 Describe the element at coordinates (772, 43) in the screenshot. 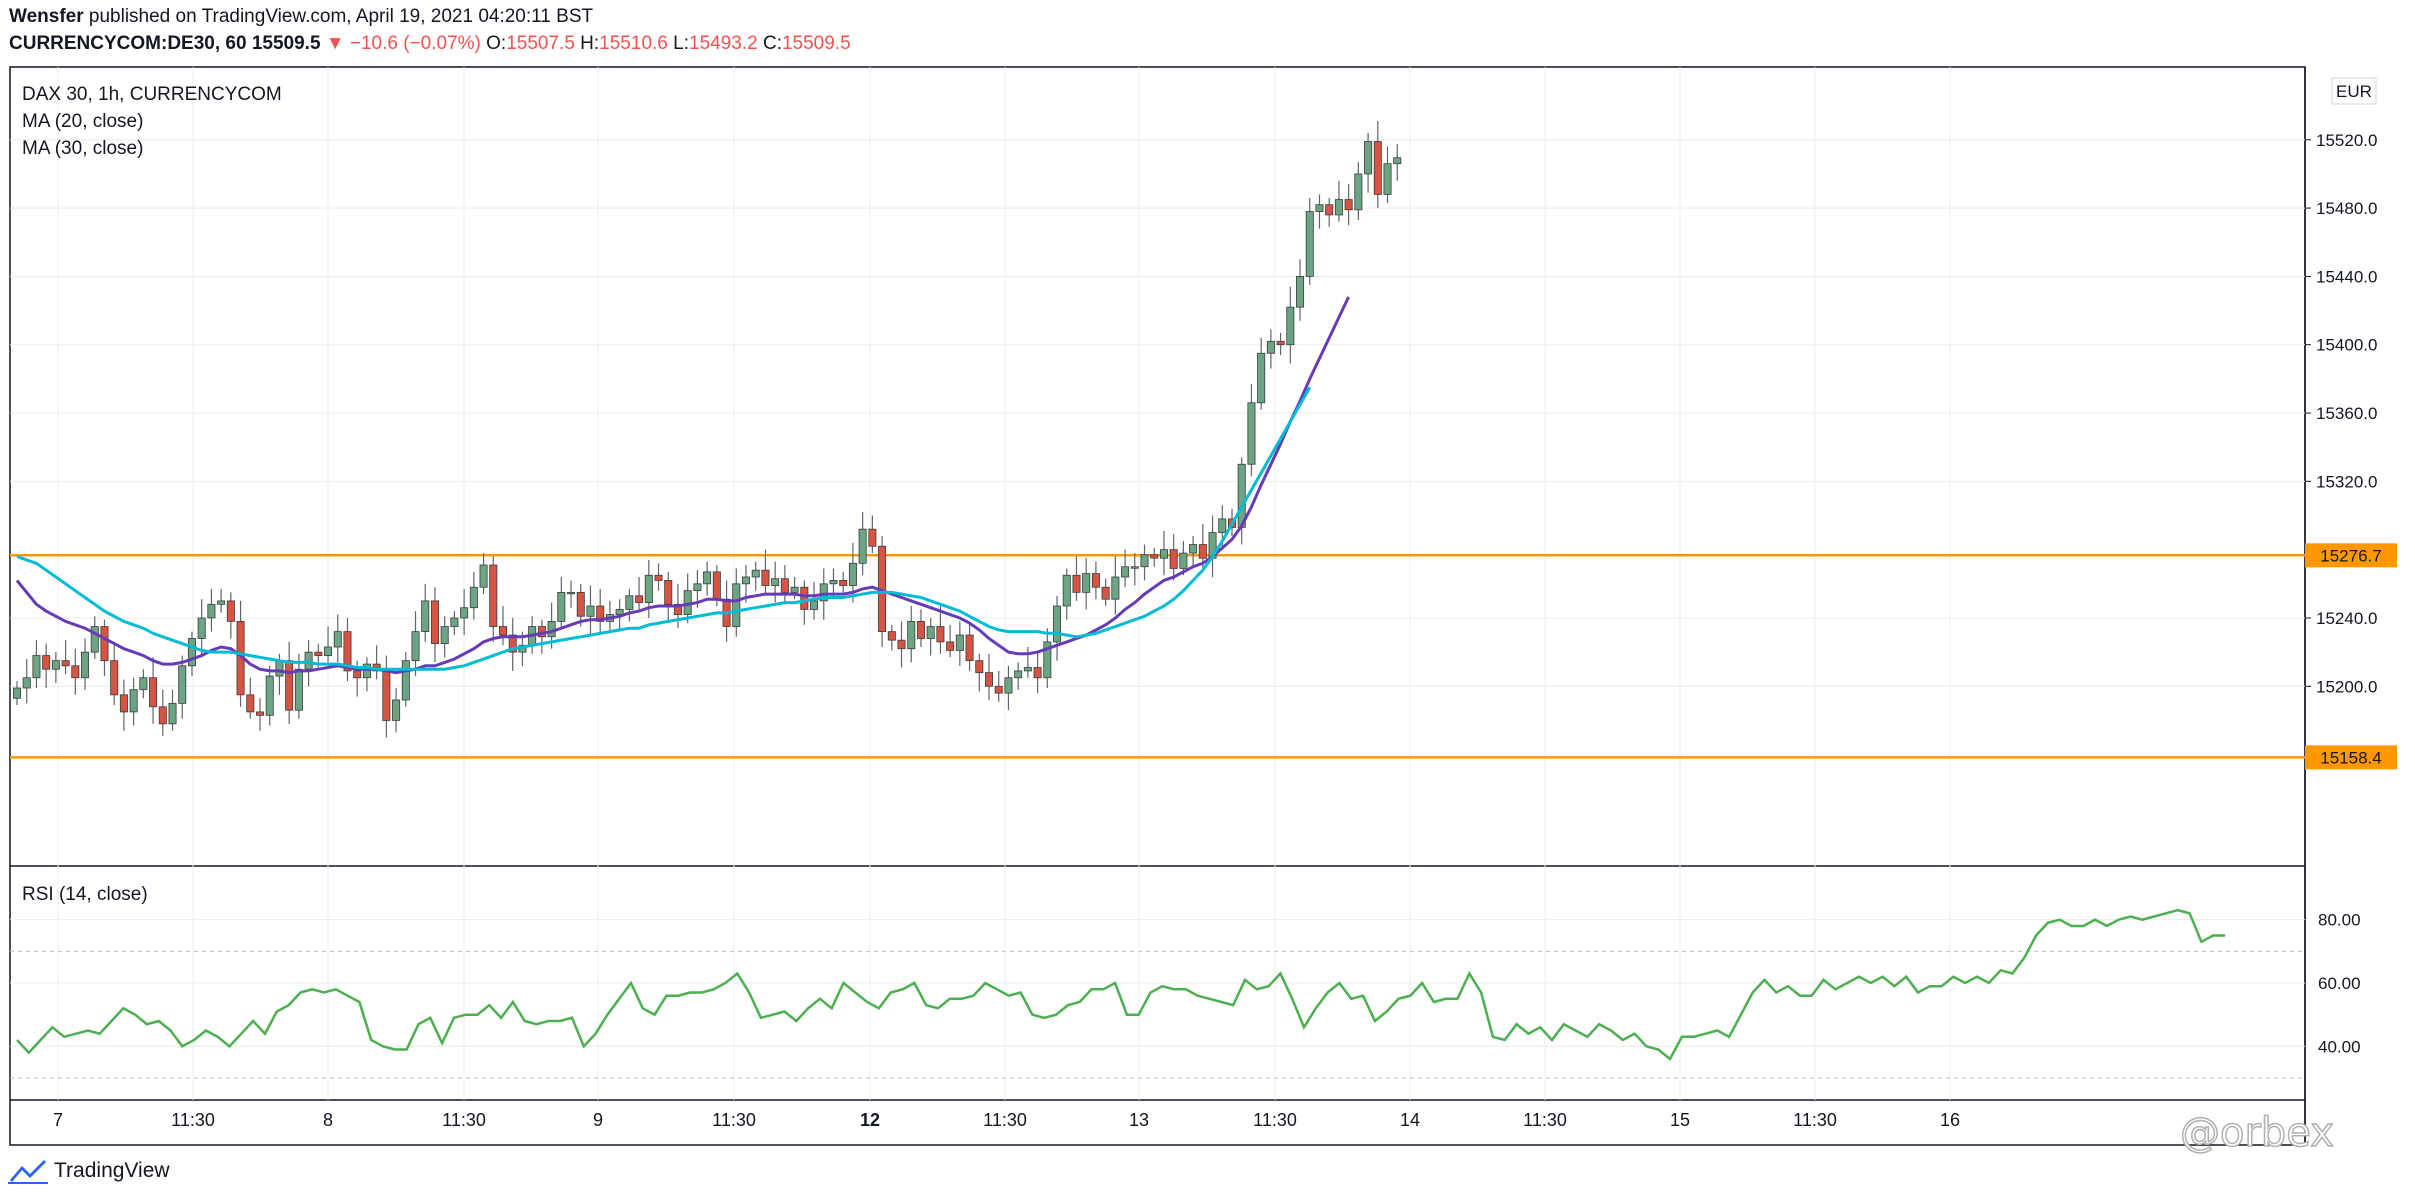

I see `close-label: C:` at that location.